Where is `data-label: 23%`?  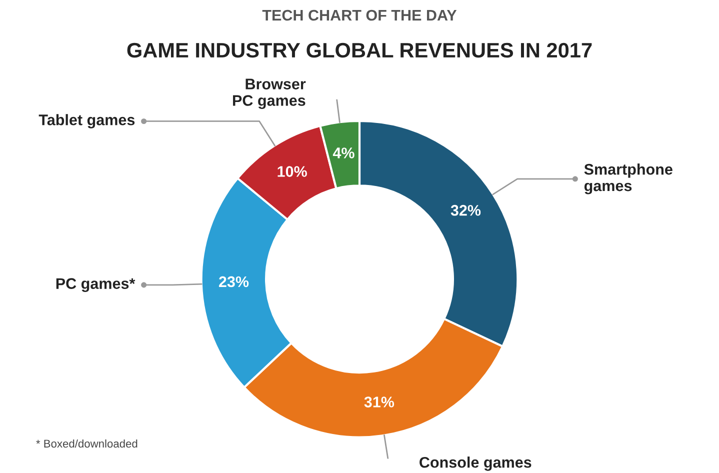
data-label: 23% is located at coordinates (233, 282).